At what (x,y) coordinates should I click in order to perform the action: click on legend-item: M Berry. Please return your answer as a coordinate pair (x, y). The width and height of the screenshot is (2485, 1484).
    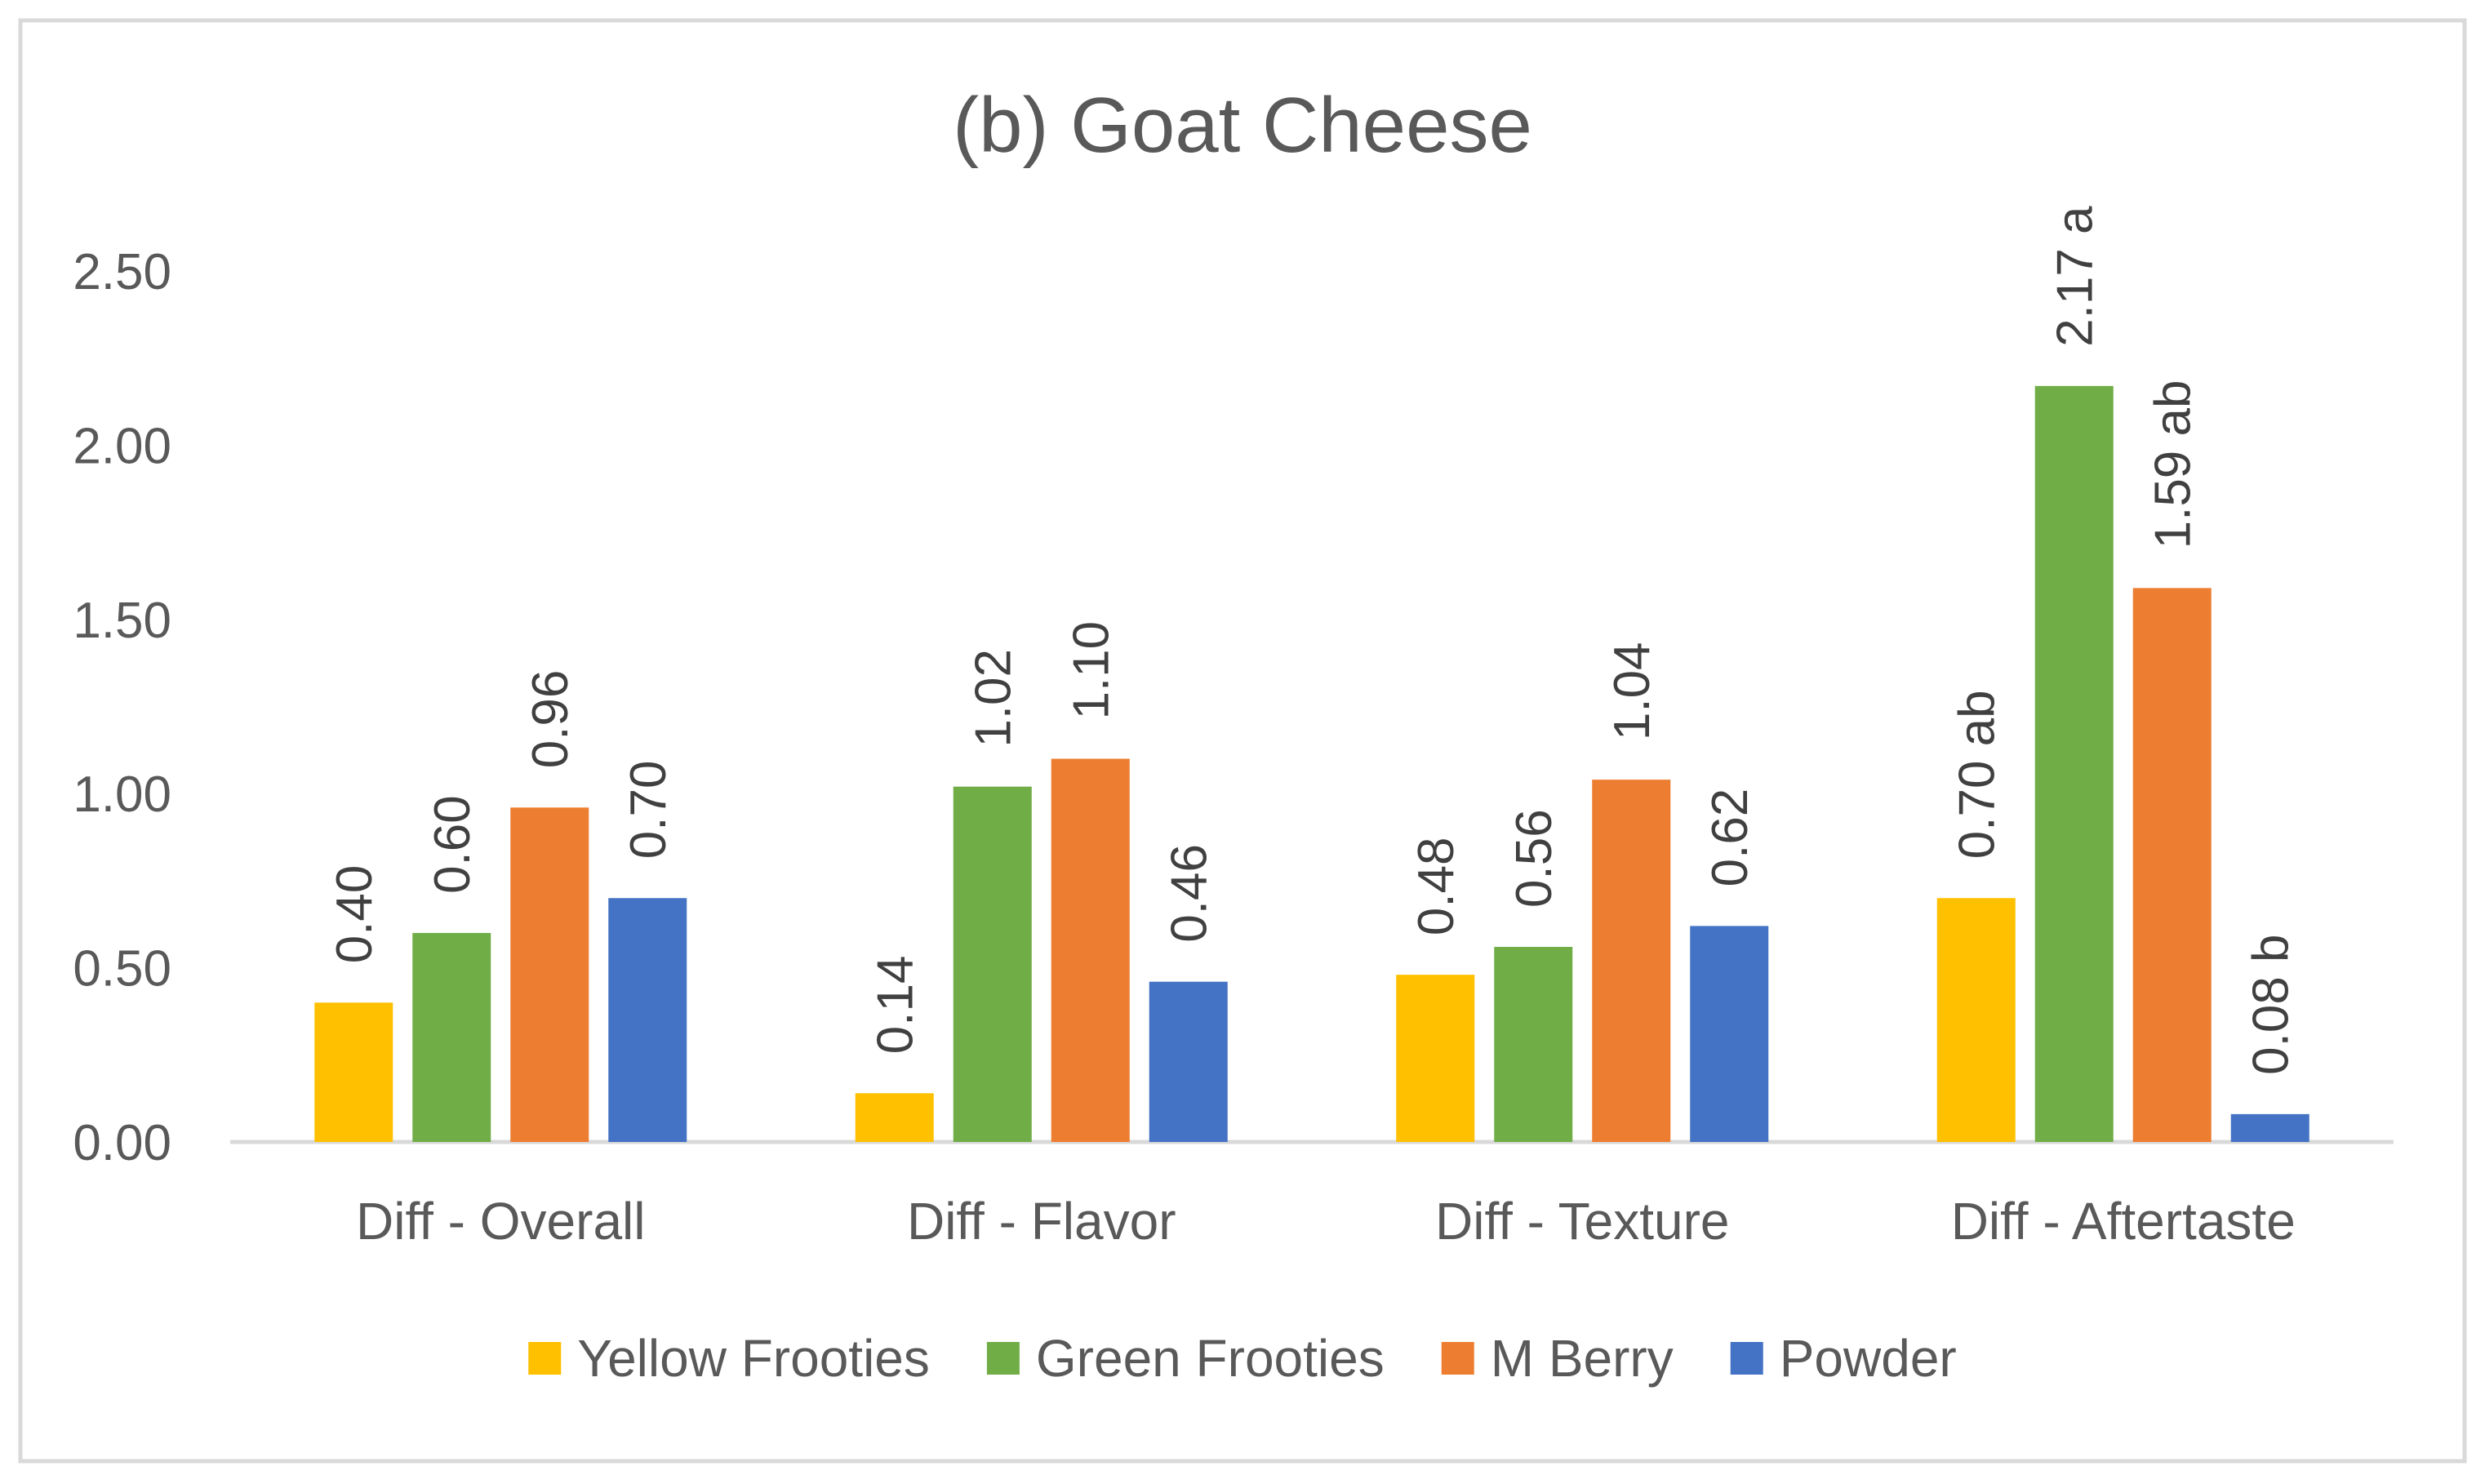
    Looking at the image, I should click on (1557, 1358).